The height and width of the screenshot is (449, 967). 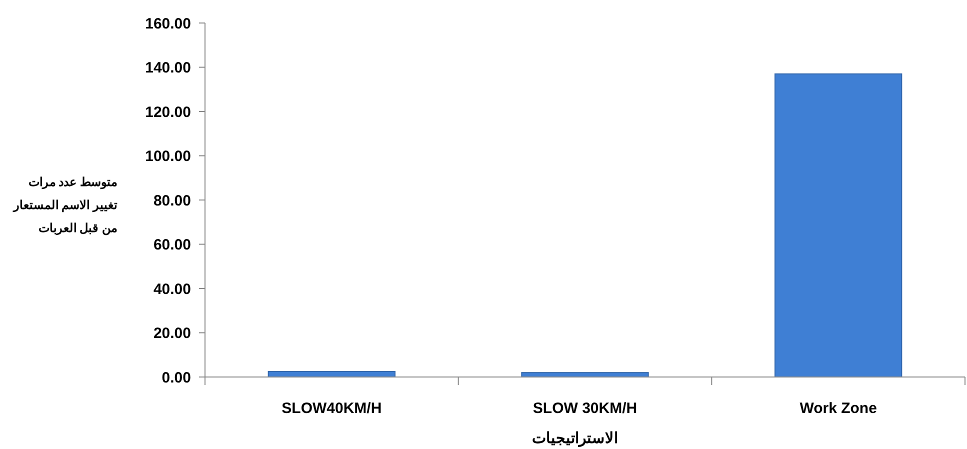 What do you see at coordinates (168, 23) in the screenshot?
I see `y-tick-label: 160.00` at bounding box center [168, 23].